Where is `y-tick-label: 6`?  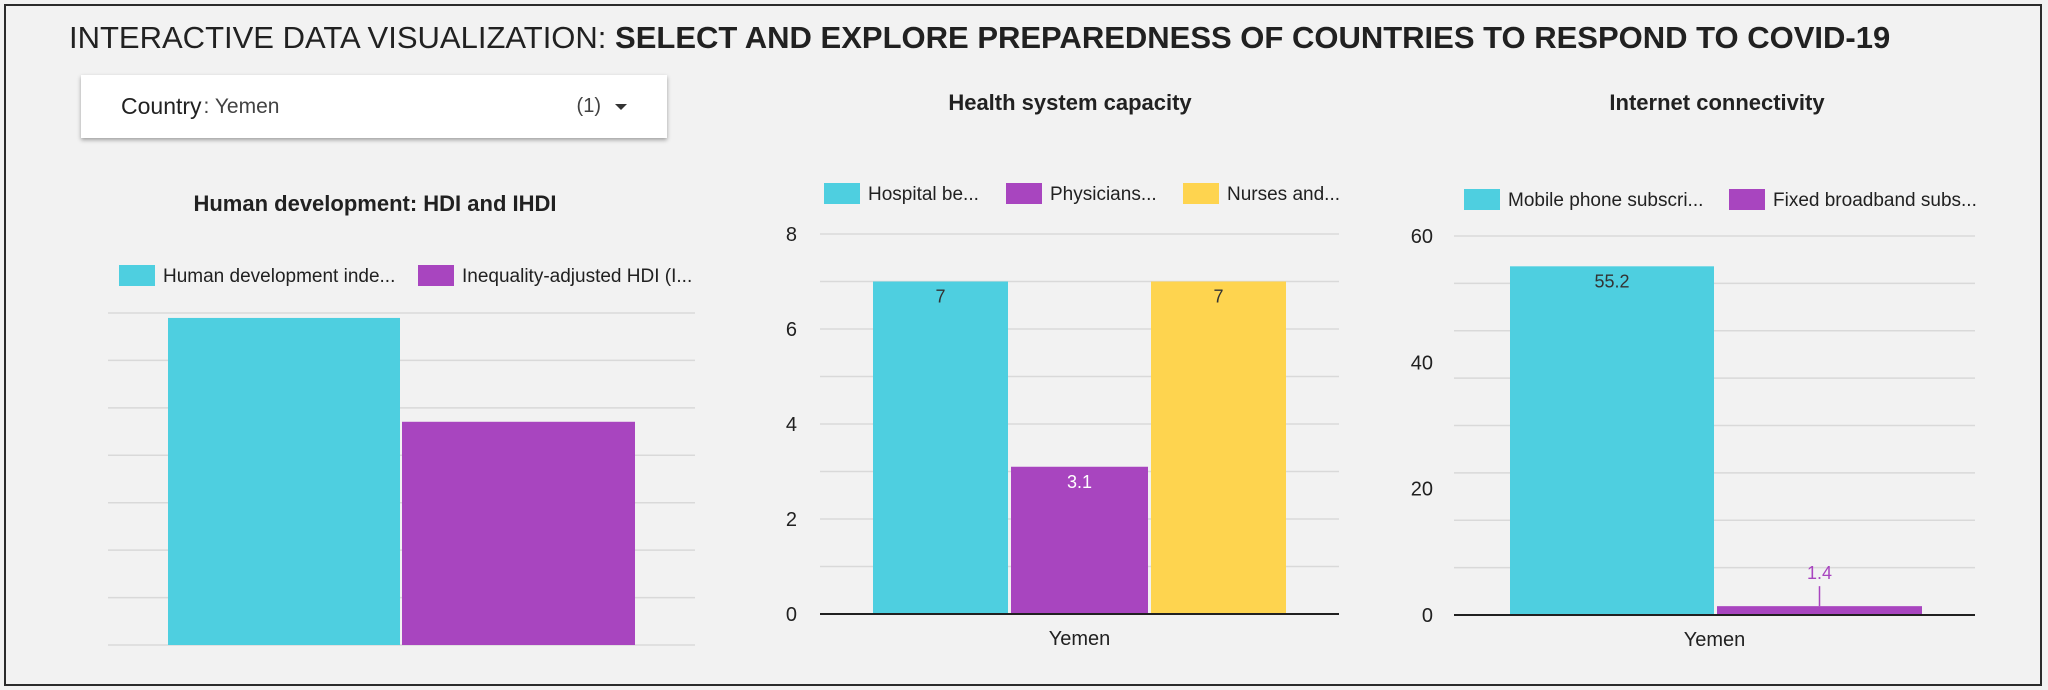
y-tick-label: 6 is located at coordinates (791, 330).